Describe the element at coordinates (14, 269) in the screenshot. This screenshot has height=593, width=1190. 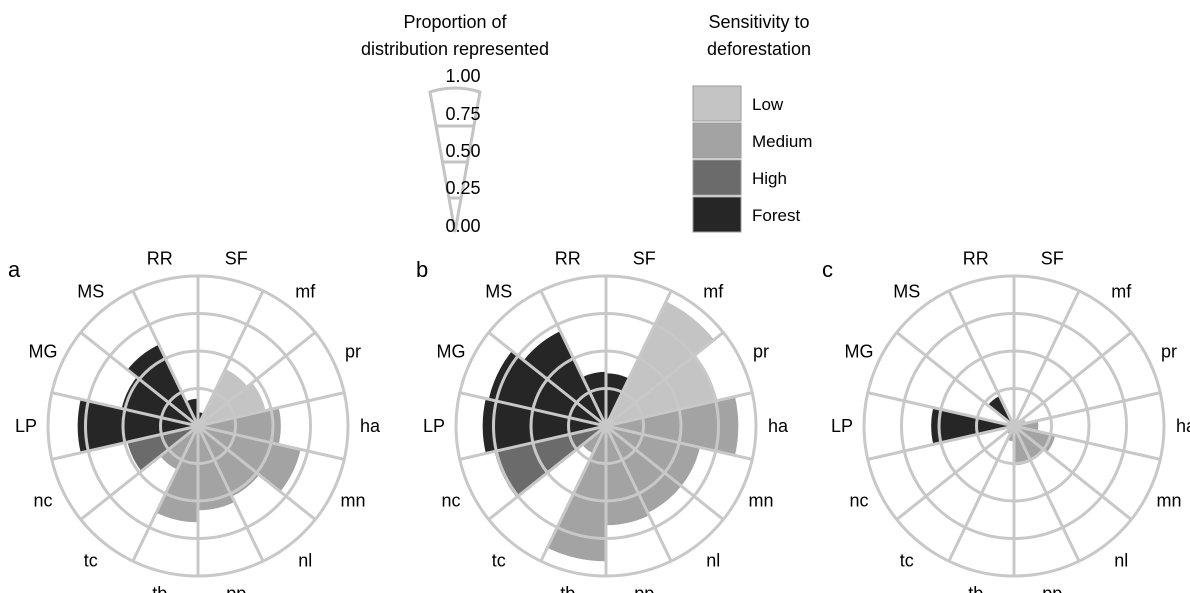
I see `panel-label-a: a` at that location.